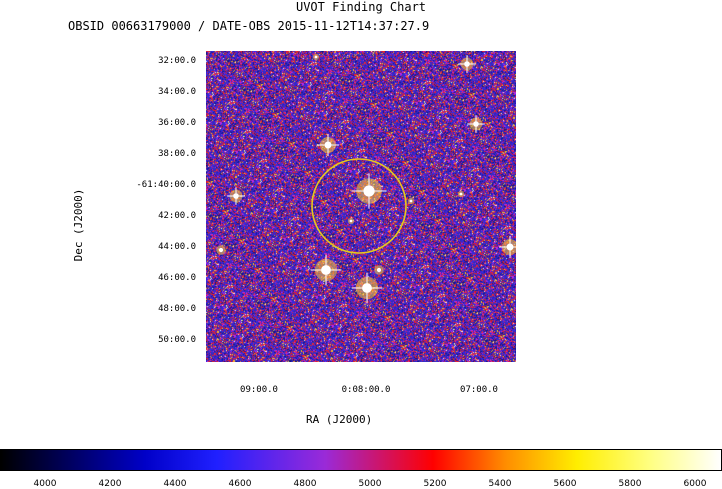 This screenshot has width=722, height=489. Describe the element at coordinates (177, 216) in the screenshot. I see `dec-tick-label: 42:00.0` at that location.